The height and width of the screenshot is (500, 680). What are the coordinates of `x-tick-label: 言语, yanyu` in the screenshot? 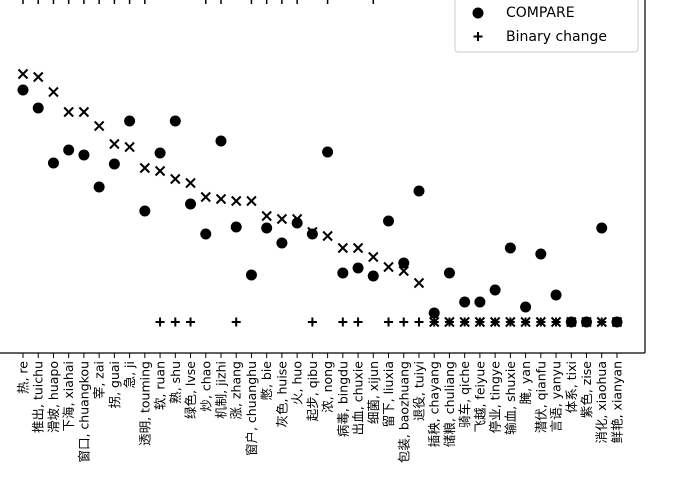 It's located at (556, 396).